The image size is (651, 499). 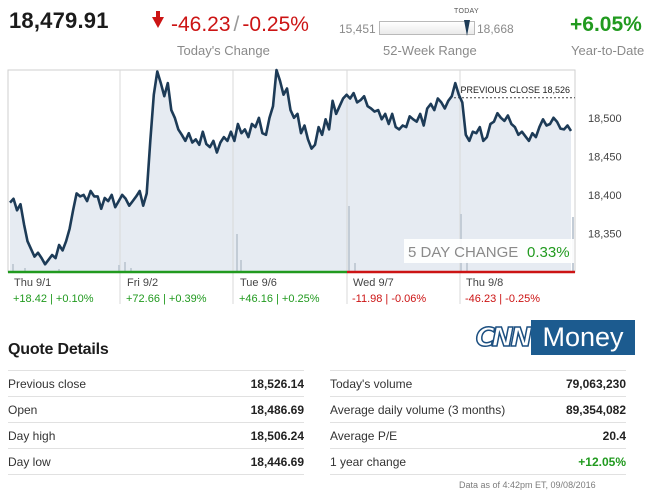 I want to click on table-row: Average P/E 20.4, so click(x=478, y=435).